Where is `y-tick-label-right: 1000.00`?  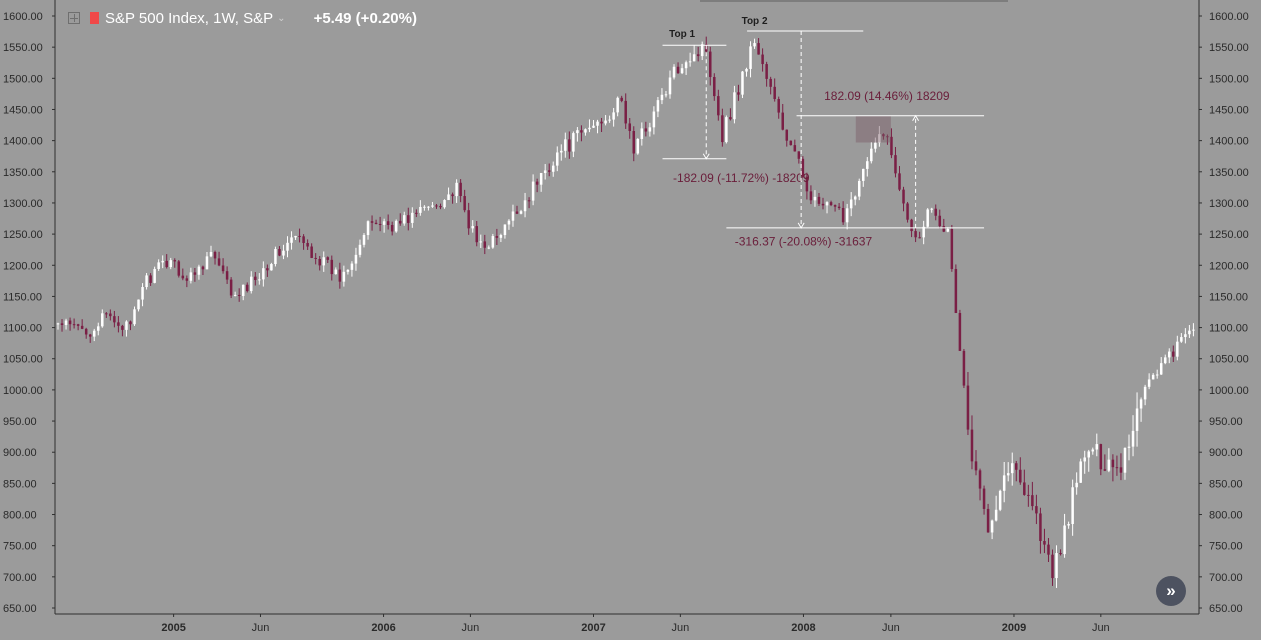 y-tick-label-right: 1000.00 is located at coordinates (1229, 391).